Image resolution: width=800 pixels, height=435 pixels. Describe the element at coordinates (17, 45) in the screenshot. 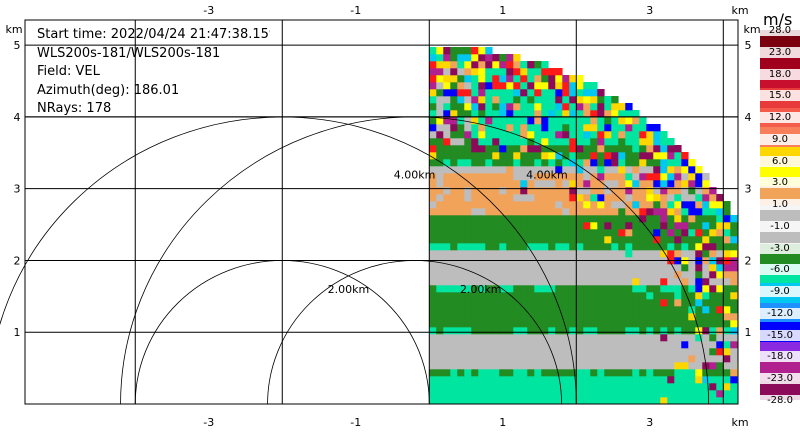

I see `y-tick-label-left: 5` at that location.